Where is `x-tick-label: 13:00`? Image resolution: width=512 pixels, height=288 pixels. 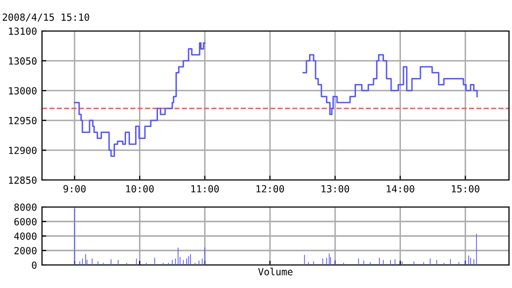
x-tick-label: 13:00 is located at coordinates (336, 188).